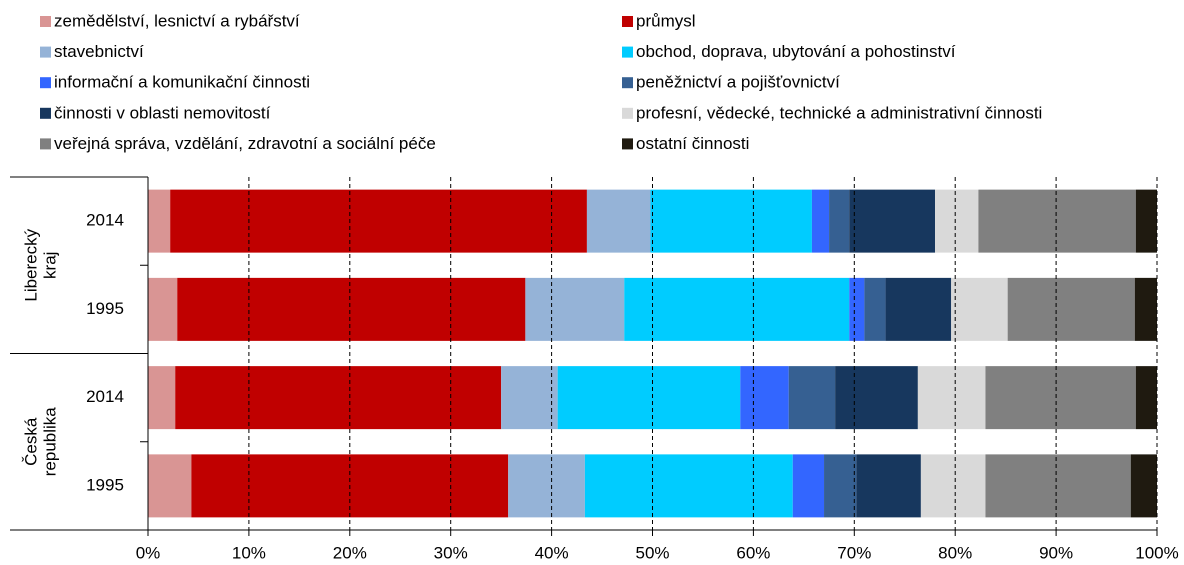 This screenshot has height=565, width=1184. I want to click on x-tick-label: 0%, so click(148, 552).